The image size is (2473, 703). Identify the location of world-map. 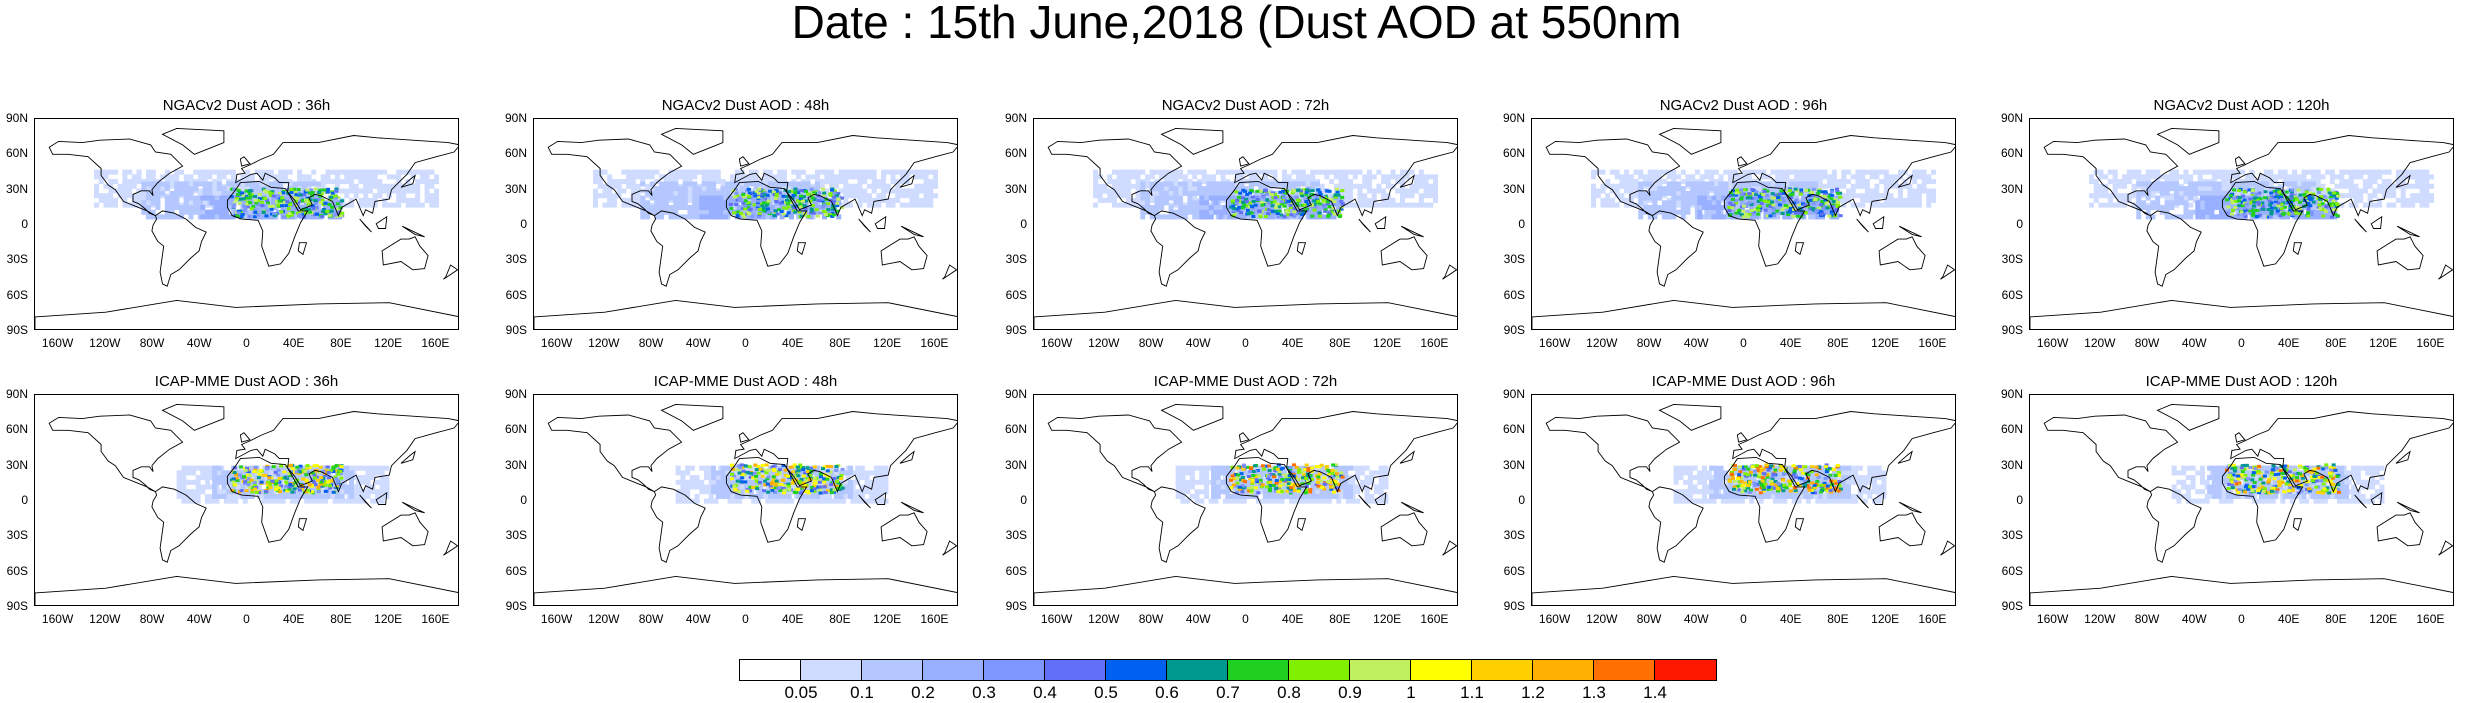
(2241, 224).